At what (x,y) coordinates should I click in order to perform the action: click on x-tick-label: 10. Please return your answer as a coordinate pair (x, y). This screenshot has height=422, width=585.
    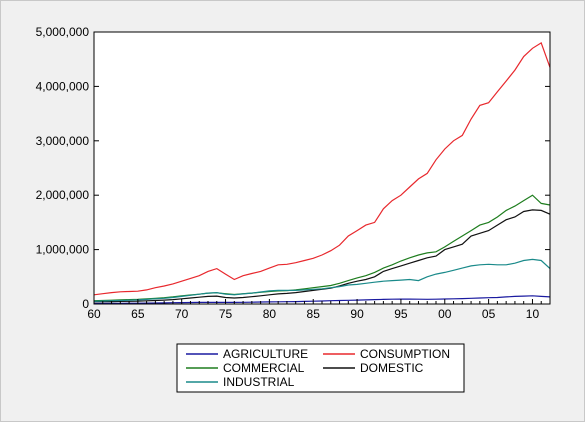
    Looking at the image, I should click on (533, 314).